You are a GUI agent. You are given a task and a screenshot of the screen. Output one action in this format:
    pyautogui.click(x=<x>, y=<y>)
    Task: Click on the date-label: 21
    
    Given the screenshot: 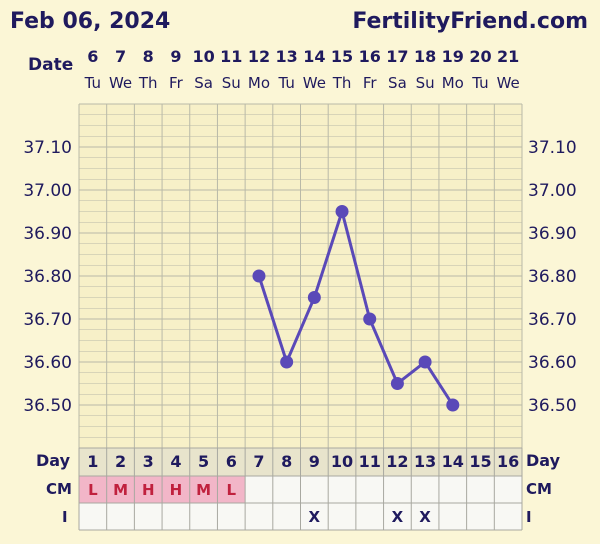 What is the action you would take?
    pyautogui.click(x=508, y=56)
    